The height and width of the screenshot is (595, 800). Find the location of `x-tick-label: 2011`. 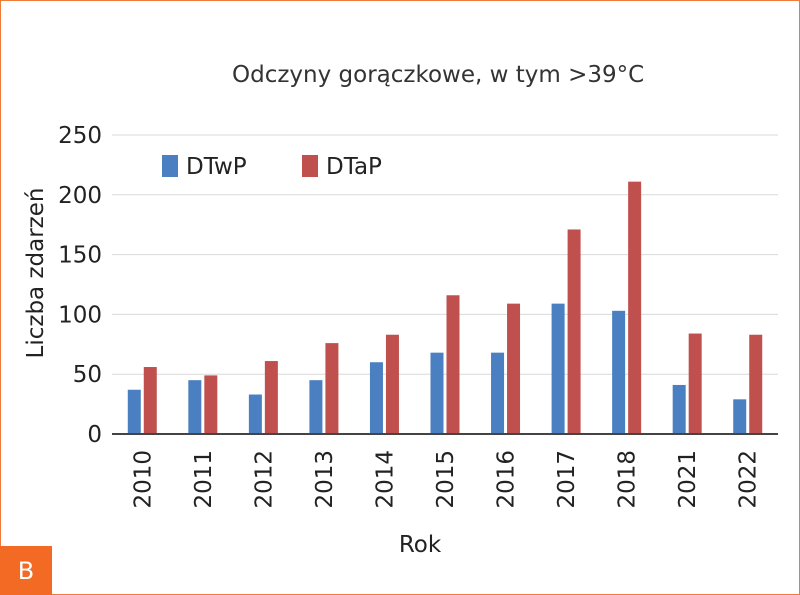

x-tick-label: 2011 is located at coordinates (204, 479).